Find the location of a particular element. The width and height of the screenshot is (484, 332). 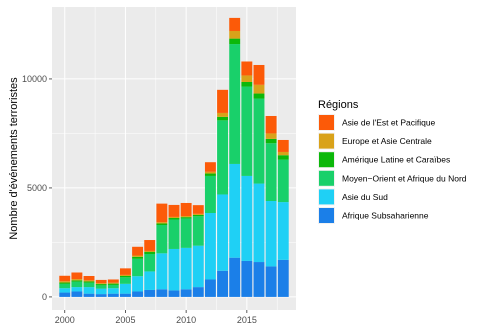

x-tick-label: 2015 is located at coordinates (247, 320).